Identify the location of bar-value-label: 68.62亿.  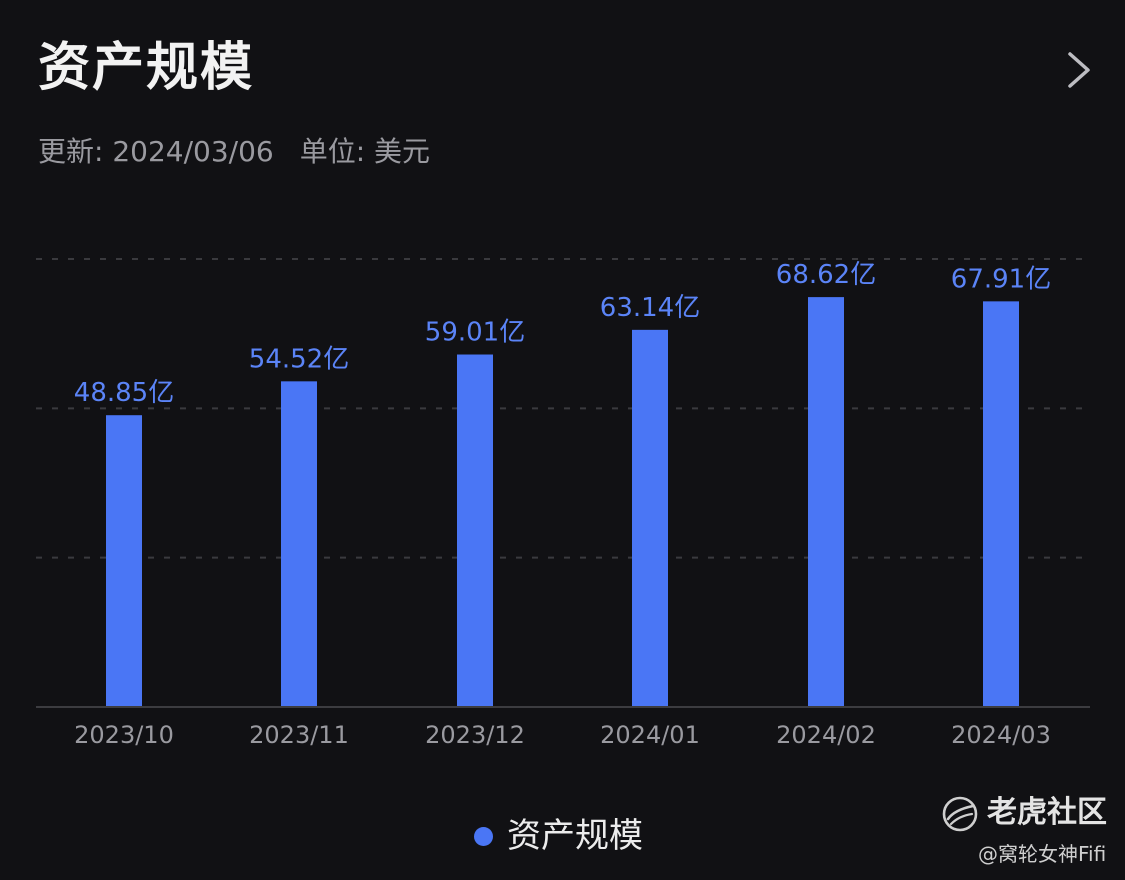
(826, 275).